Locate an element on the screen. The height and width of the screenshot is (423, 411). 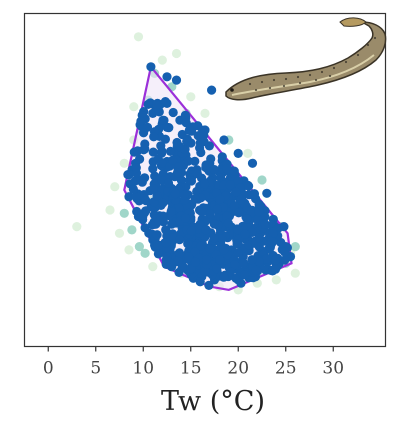
x-tick-label: 0 is located at coordinates (48, 369).